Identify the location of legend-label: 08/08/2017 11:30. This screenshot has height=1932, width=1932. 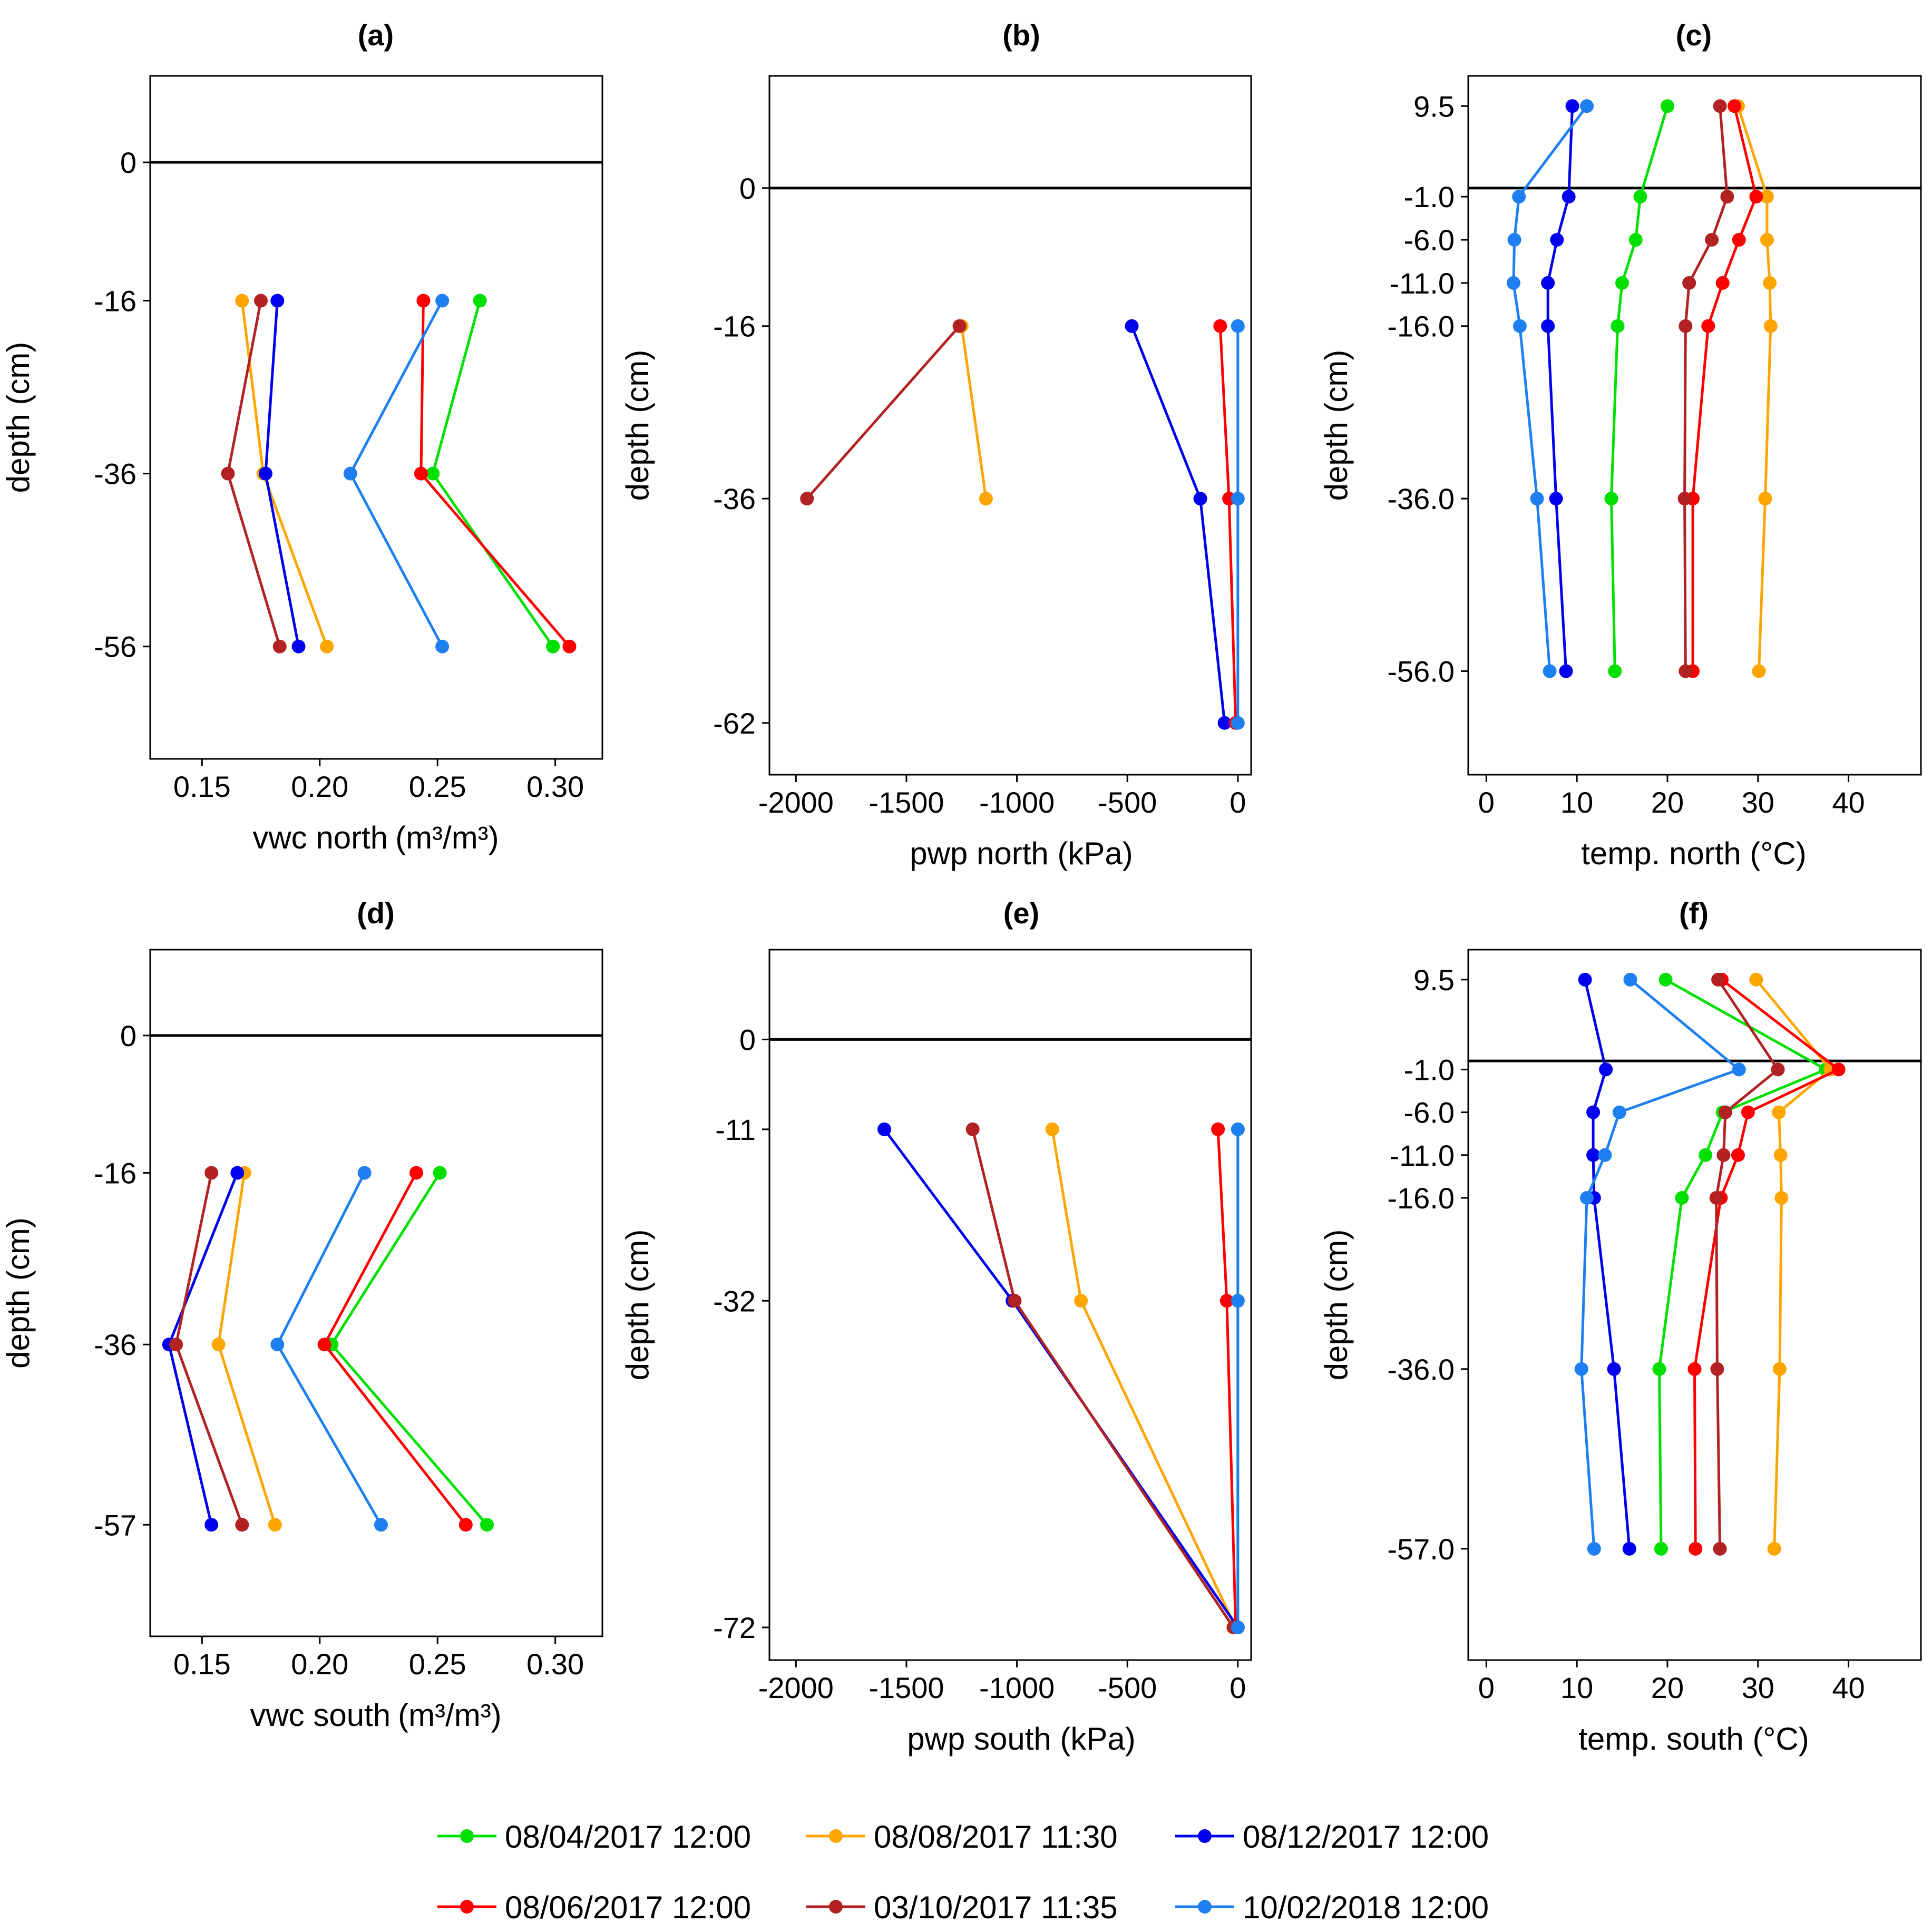
(996, 1837).